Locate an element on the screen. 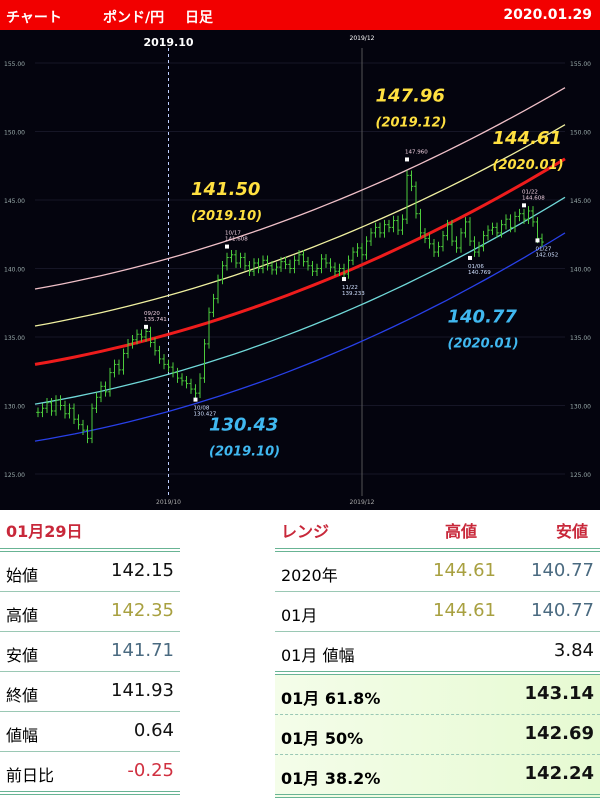  app-title: チャート is located at coordinates (34, 18).